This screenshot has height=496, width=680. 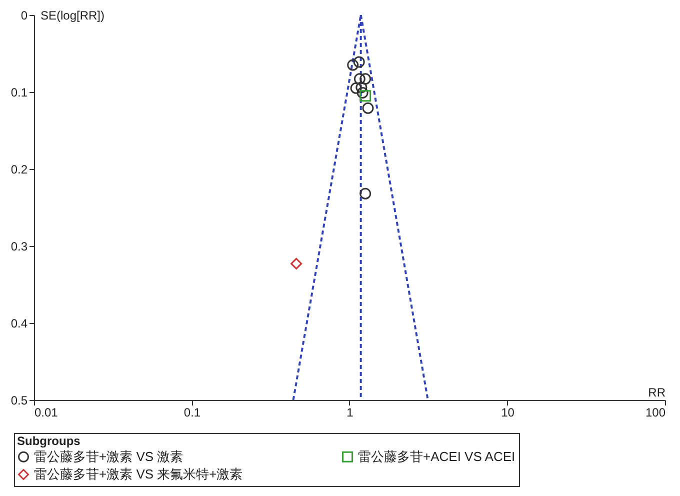 I want to click on x-tick-label: 0.01, so click(x=46, y=413).